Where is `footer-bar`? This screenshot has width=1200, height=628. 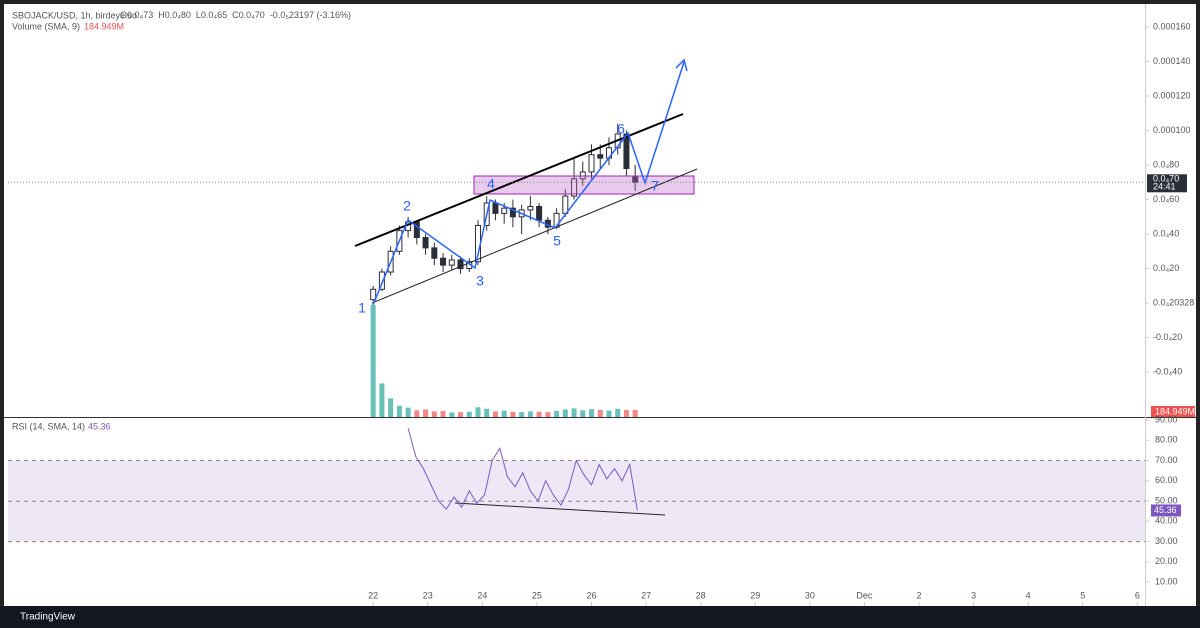
footer-bar is located at coordinates (600, 617).